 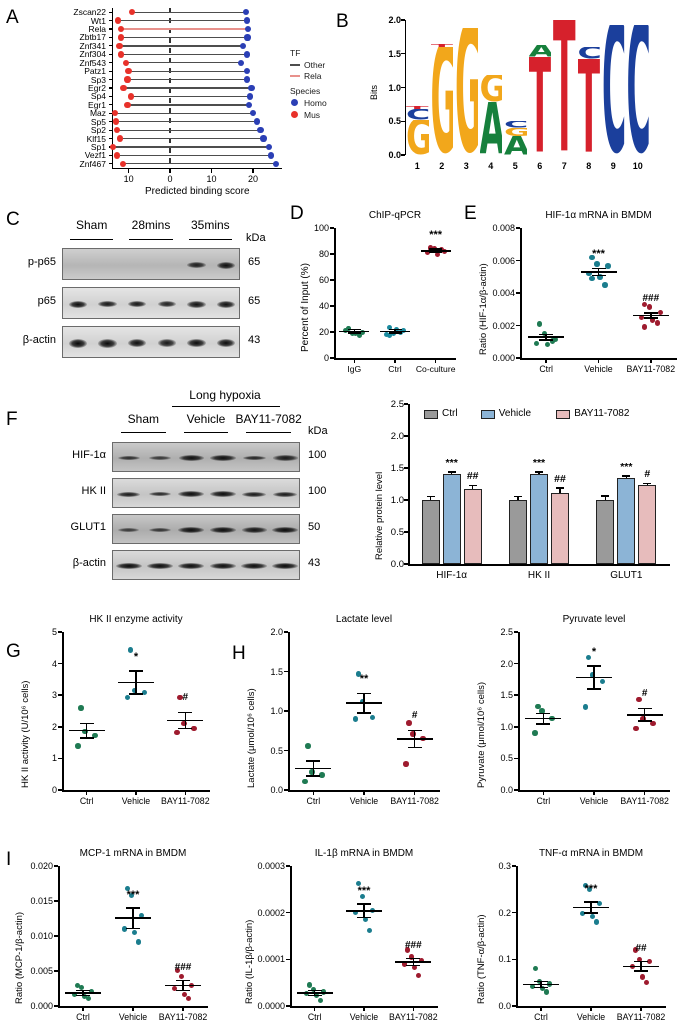 I want to click on y-tick-label: 2.0, so click(x=276, y=632).